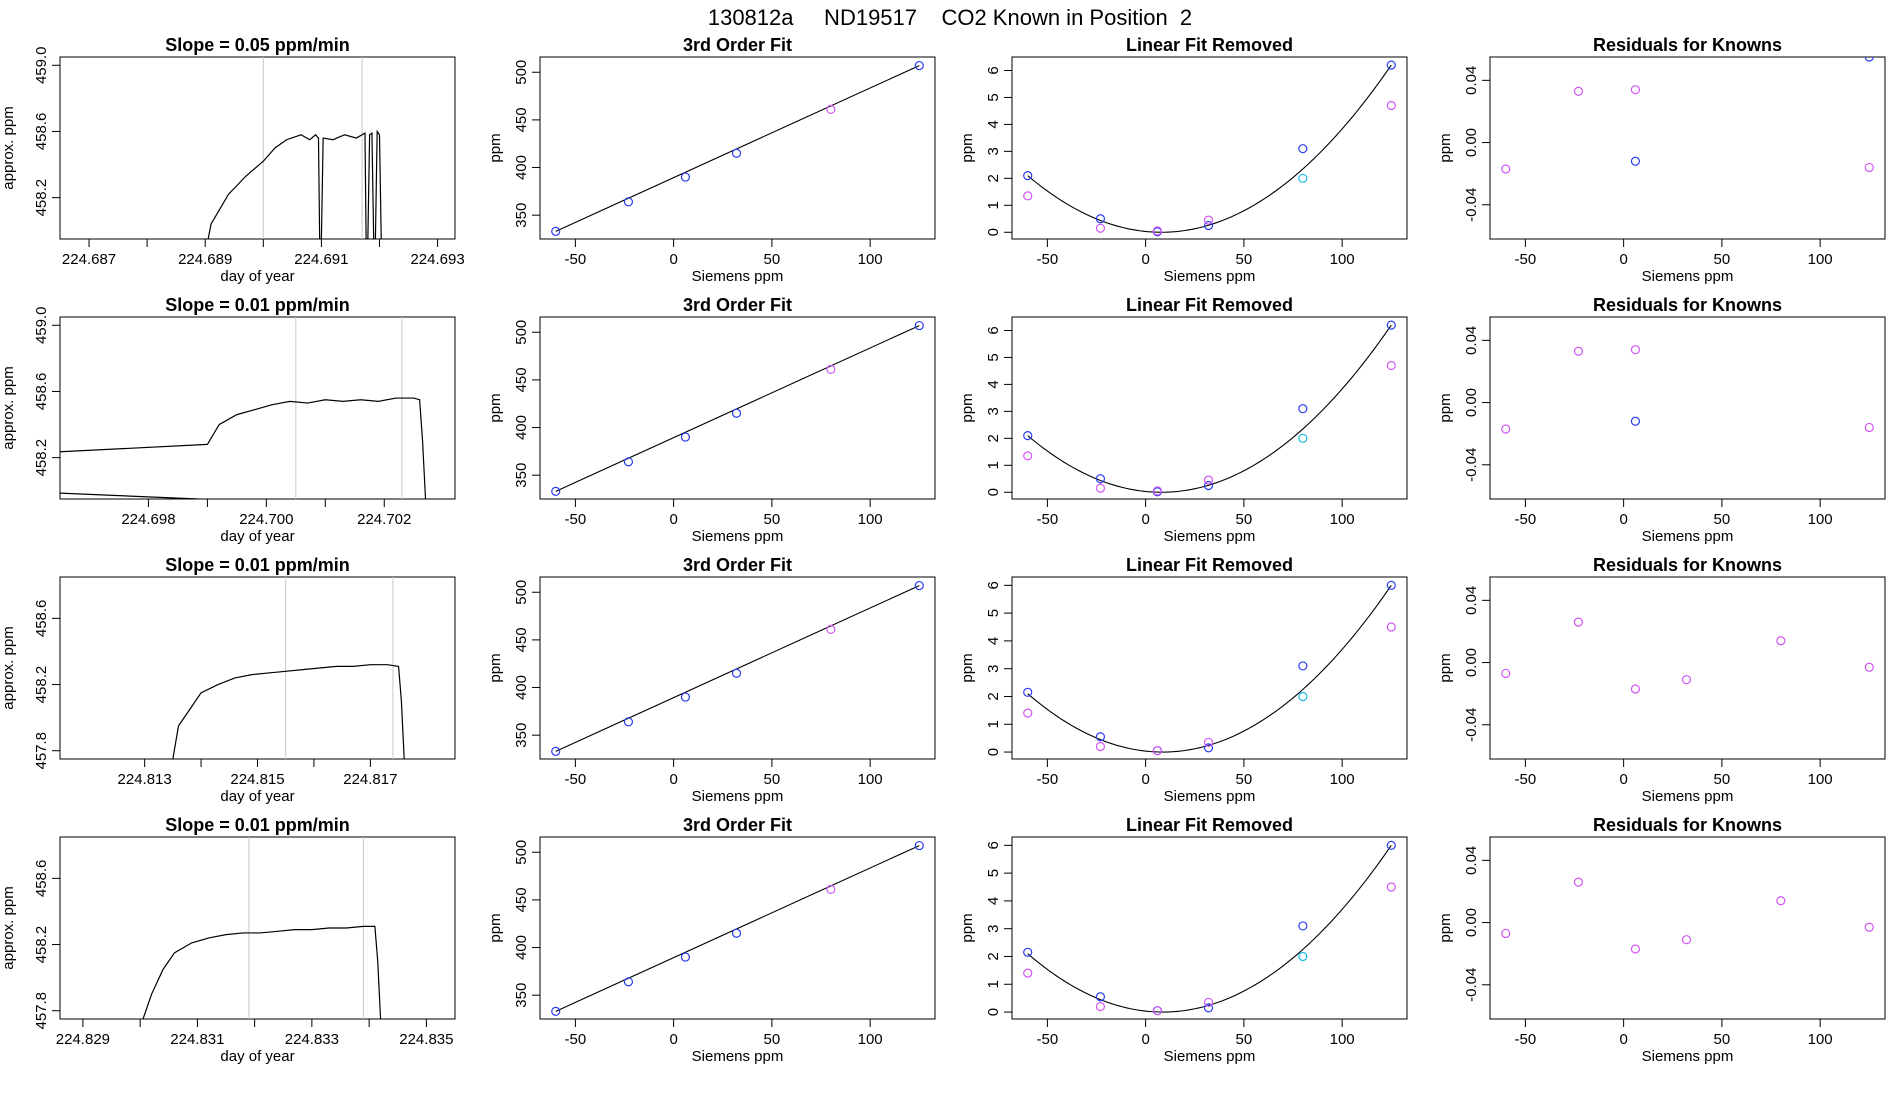 This screenshot has height=1100, width=1900. What do you see at coordinates (521, 72) in the screenshot?
I see `y-tick-label: 500` at bounding box center [521, 72].